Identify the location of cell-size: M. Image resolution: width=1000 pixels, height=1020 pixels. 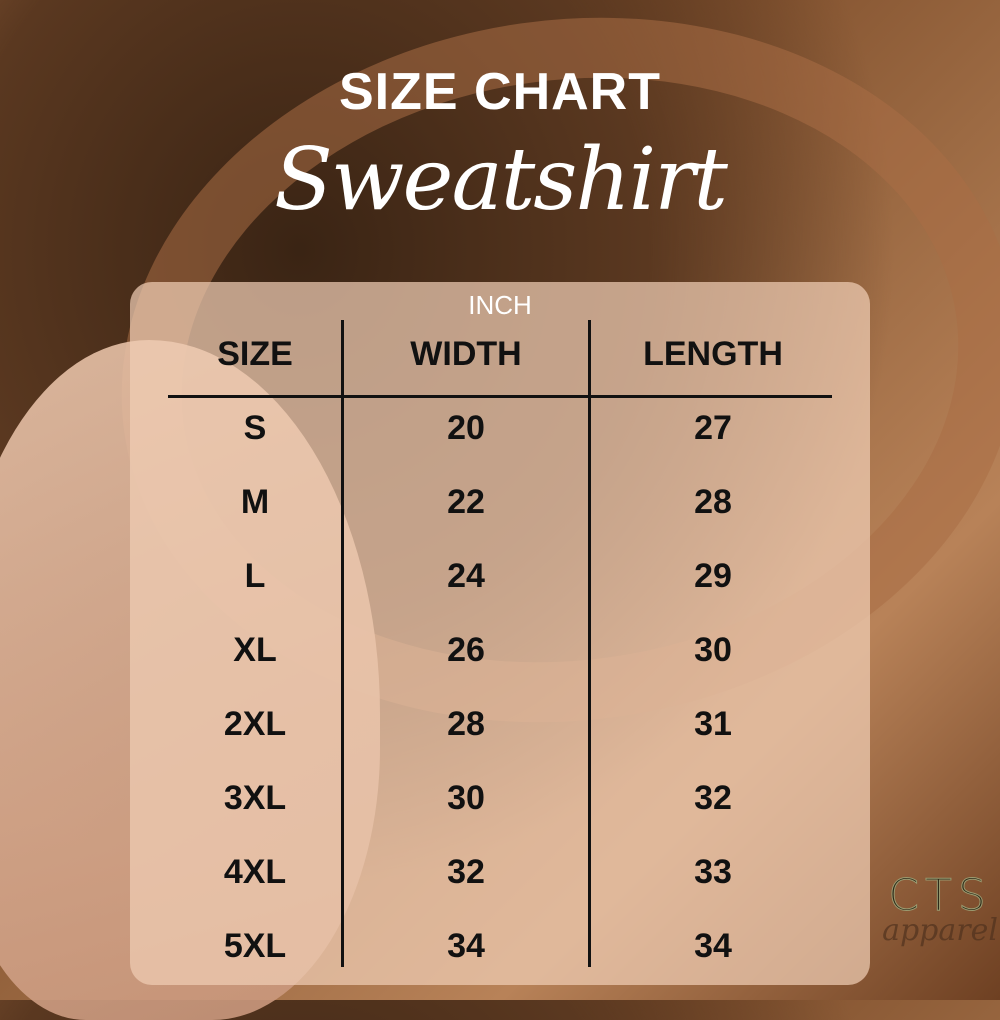
(255, 502).